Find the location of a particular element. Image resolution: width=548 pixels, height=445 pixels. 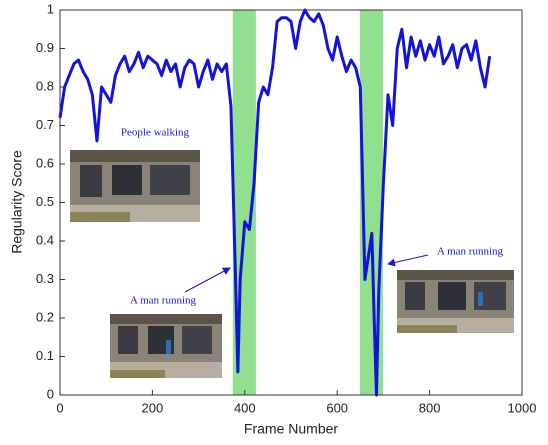

annotation: People walking is located at coordinates (155, 133).